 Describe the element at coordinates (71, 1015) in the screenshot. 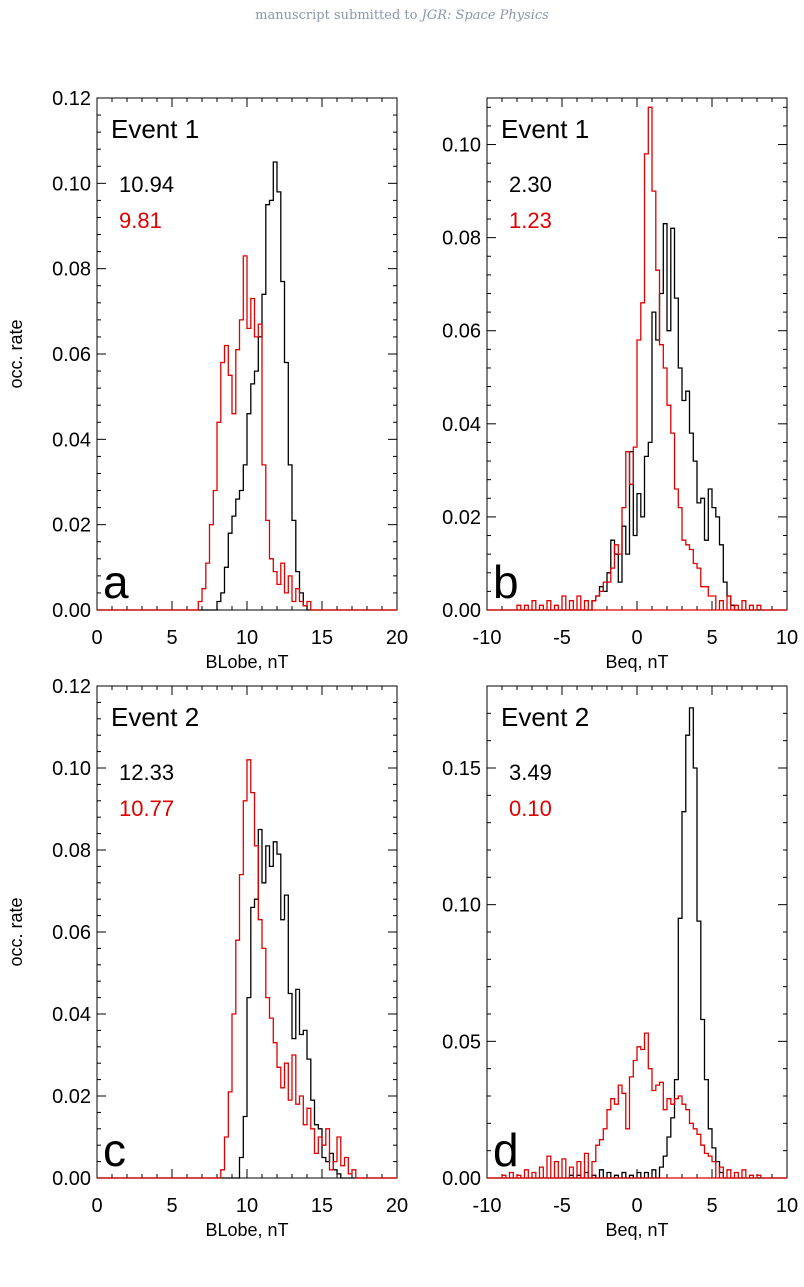

I see `chart-c-y-tick-label: 0.04` at that location.